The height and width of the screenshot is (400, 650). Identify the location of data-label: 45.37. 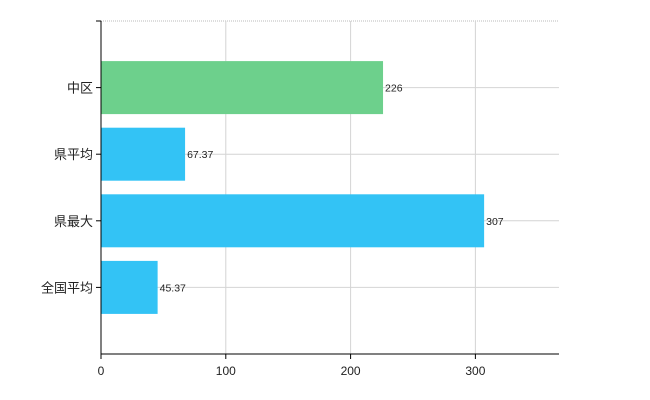
(173, 288).